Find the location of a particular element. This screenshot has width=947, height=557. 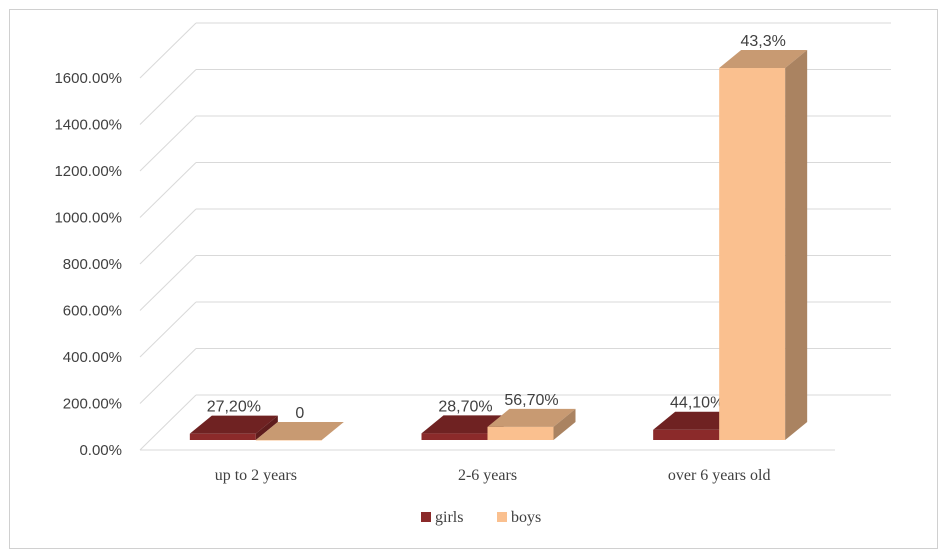

x-category-label: up to 2 years is located at coordinates (256, 475).